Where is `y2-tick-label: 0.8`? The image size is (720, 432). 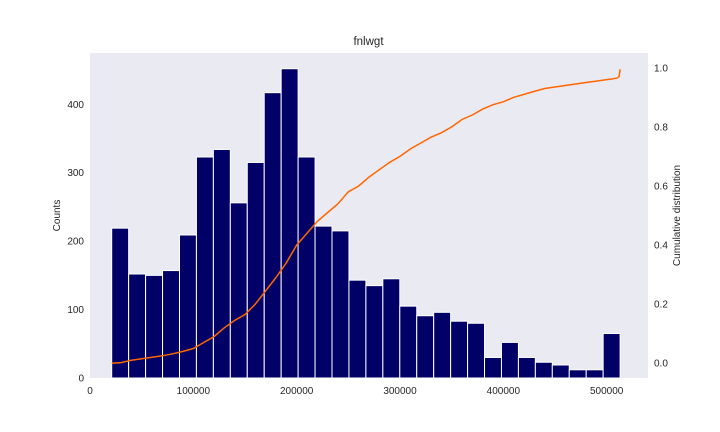 y2-tick-label: 0.8 is located at coordinates (661, 127).